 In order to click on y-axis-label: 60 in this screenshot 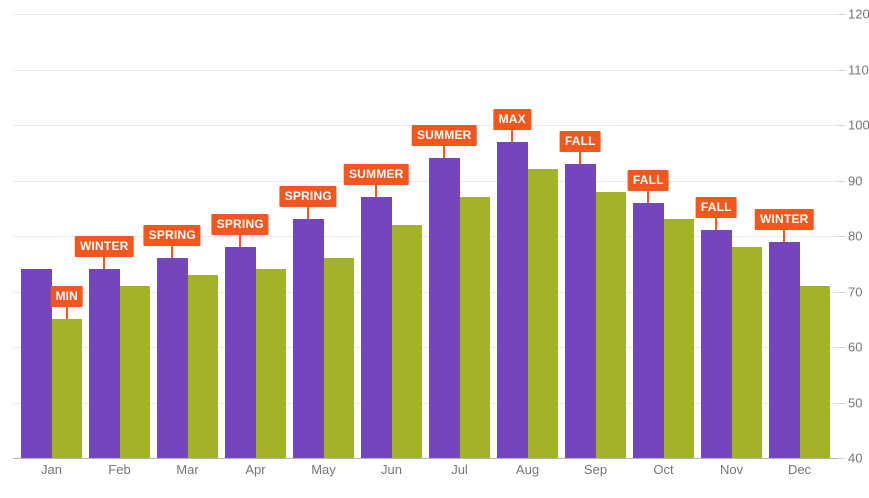, I will do `click(855, 347)`.